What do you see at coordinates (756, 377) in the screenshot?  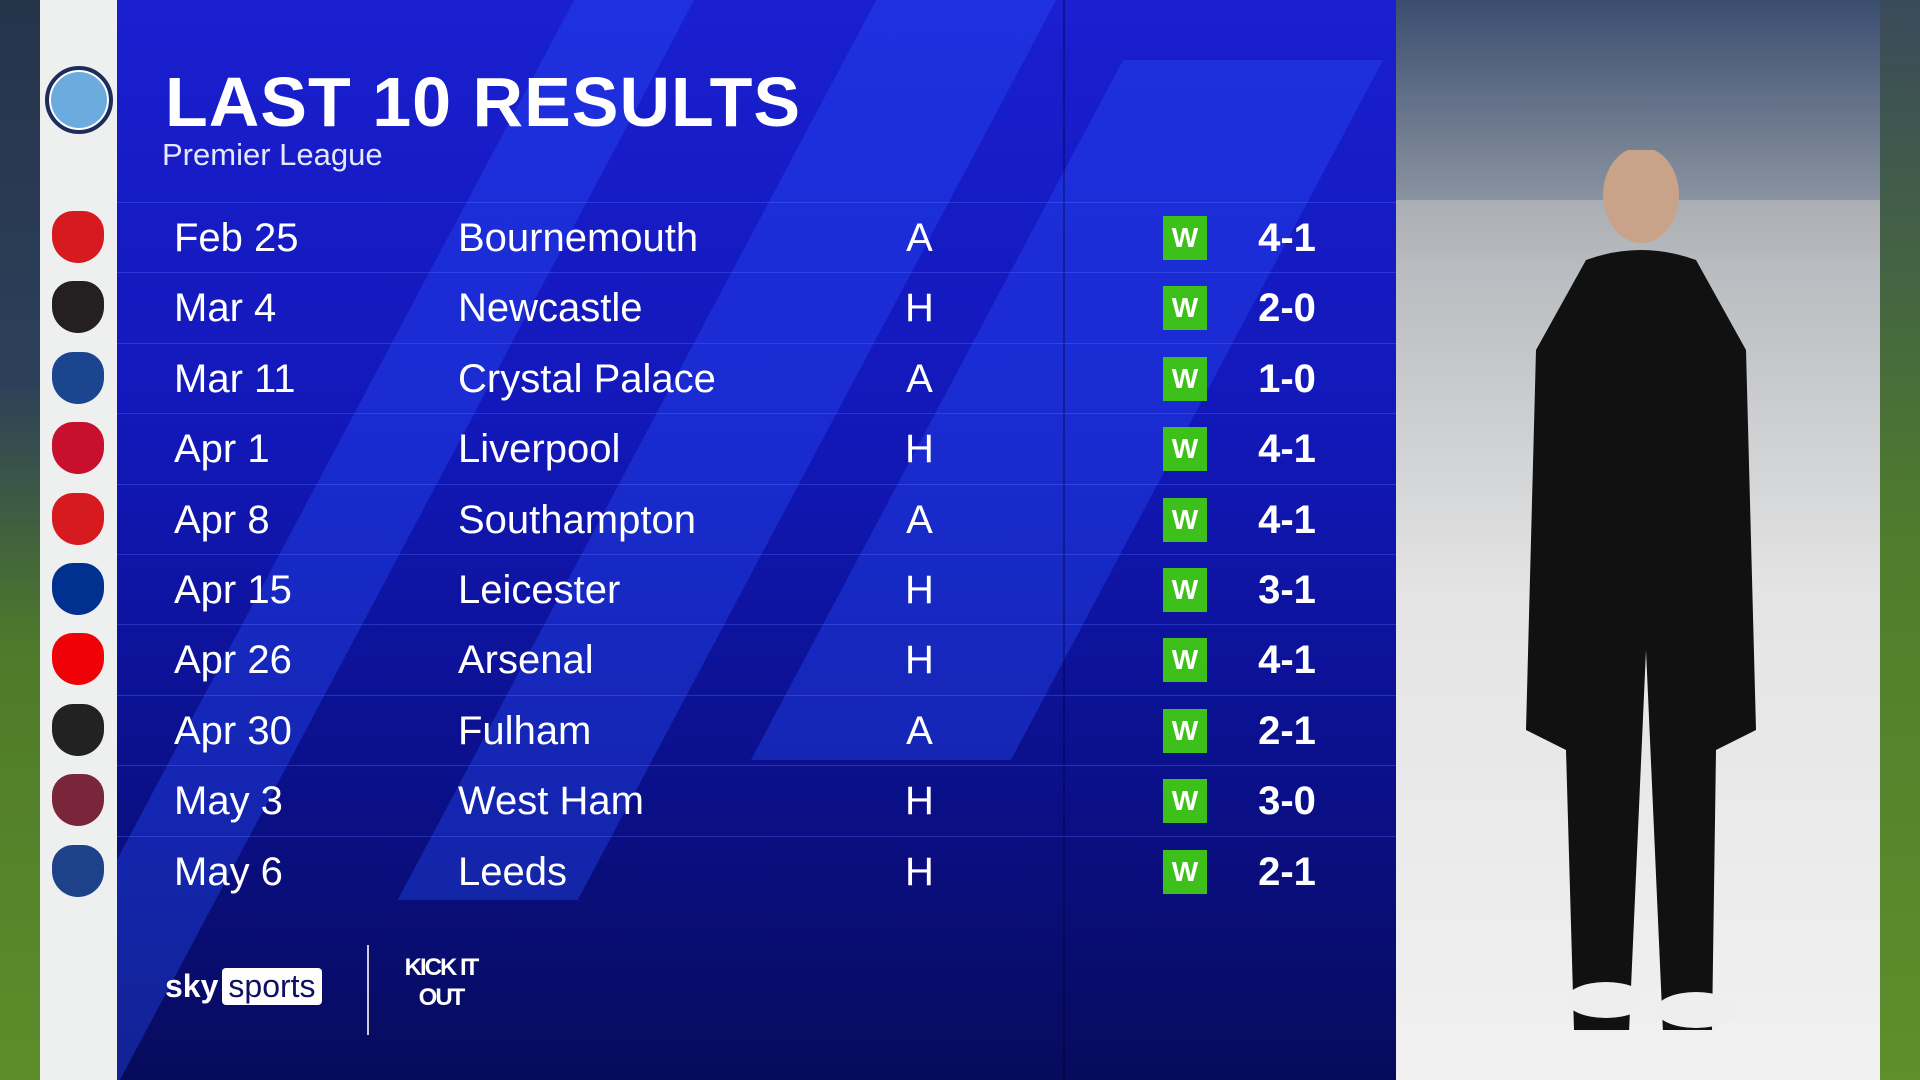 I see `table-row: Mar 11 Crystal Palace A W 1-0` at bounding box center [756, 377].